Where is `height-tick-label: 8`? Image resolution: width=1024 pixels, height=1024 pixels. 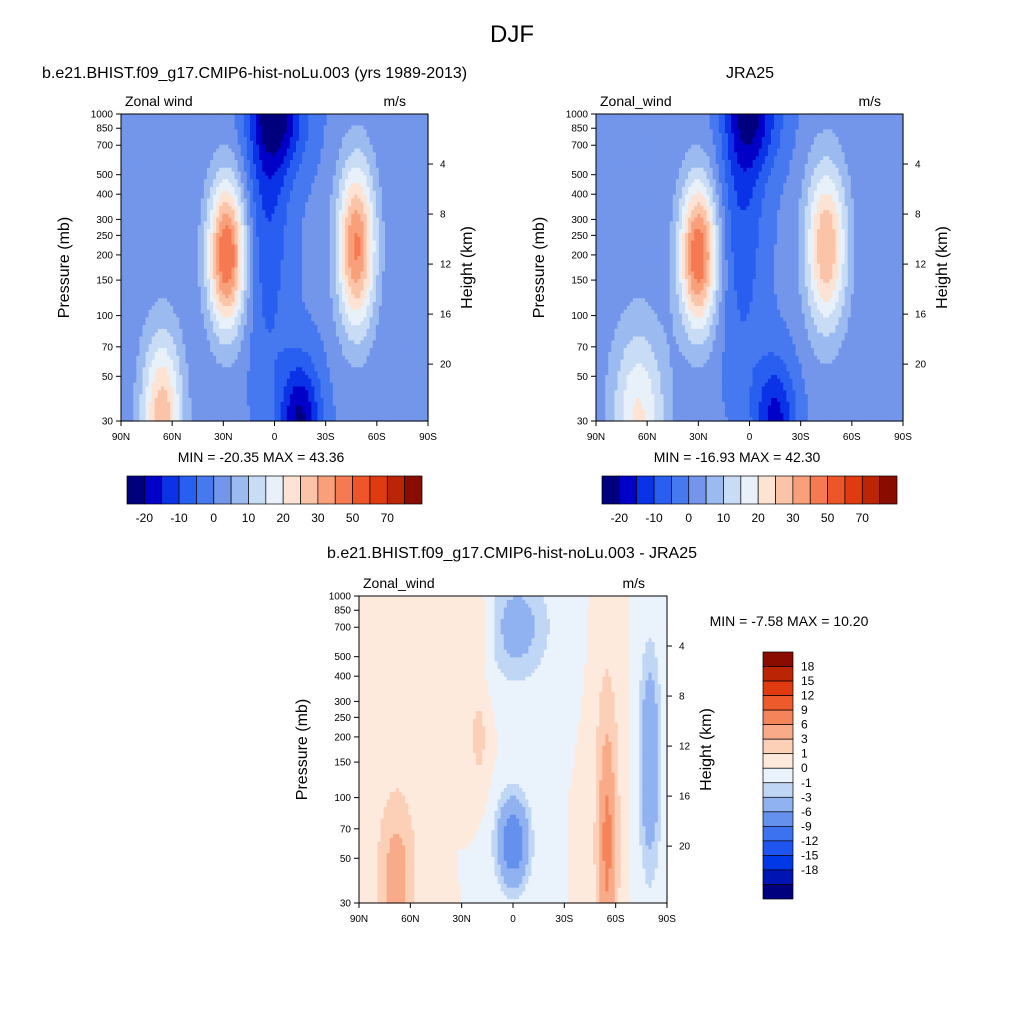
height-tick-label: 8 is located at coordinates (682, 697).